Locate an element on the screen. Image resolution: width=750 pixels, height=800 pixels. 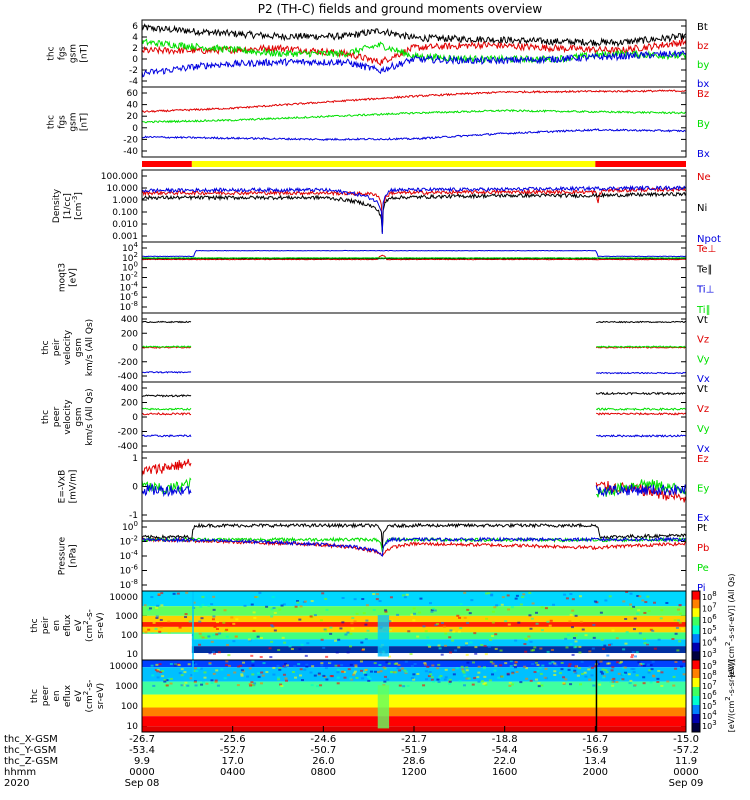
legend-entry: By is located at coordinates (703, 124).